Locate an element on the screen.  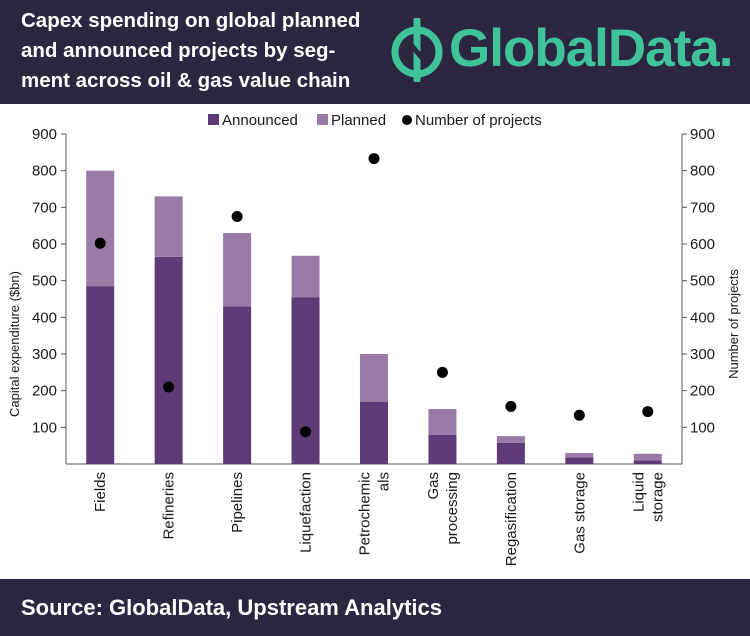
left-axis-ticks: 100 200 300 400 500 600 700 800 900 is located at coordinates (49, 281).